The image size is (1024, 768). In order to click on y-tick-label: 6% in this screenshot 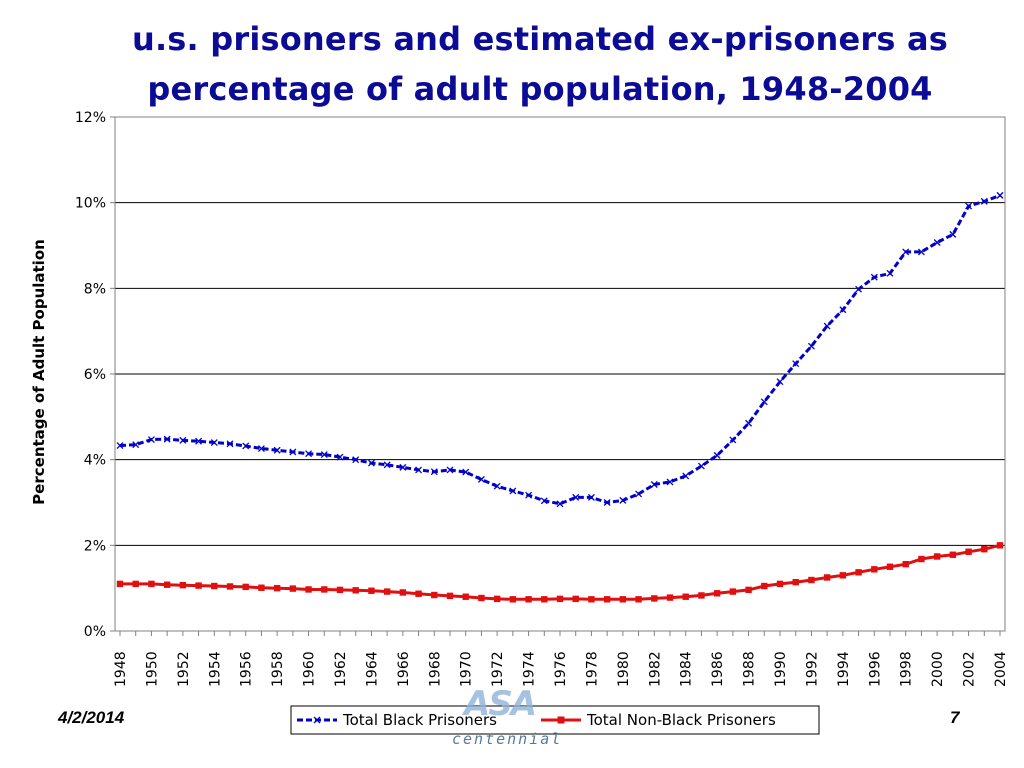, I will do `click(95, 375)`.